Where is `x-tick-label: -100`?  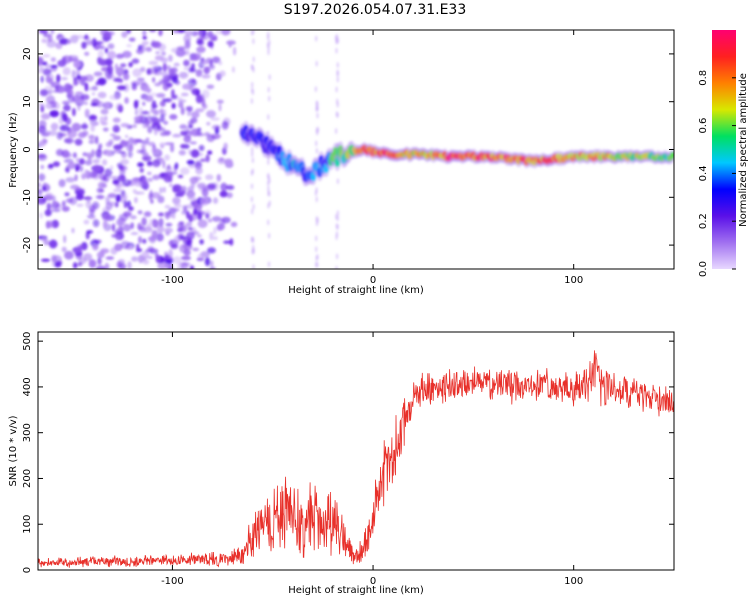 x-tick-label: -100 is located at coordinates (172, 280).